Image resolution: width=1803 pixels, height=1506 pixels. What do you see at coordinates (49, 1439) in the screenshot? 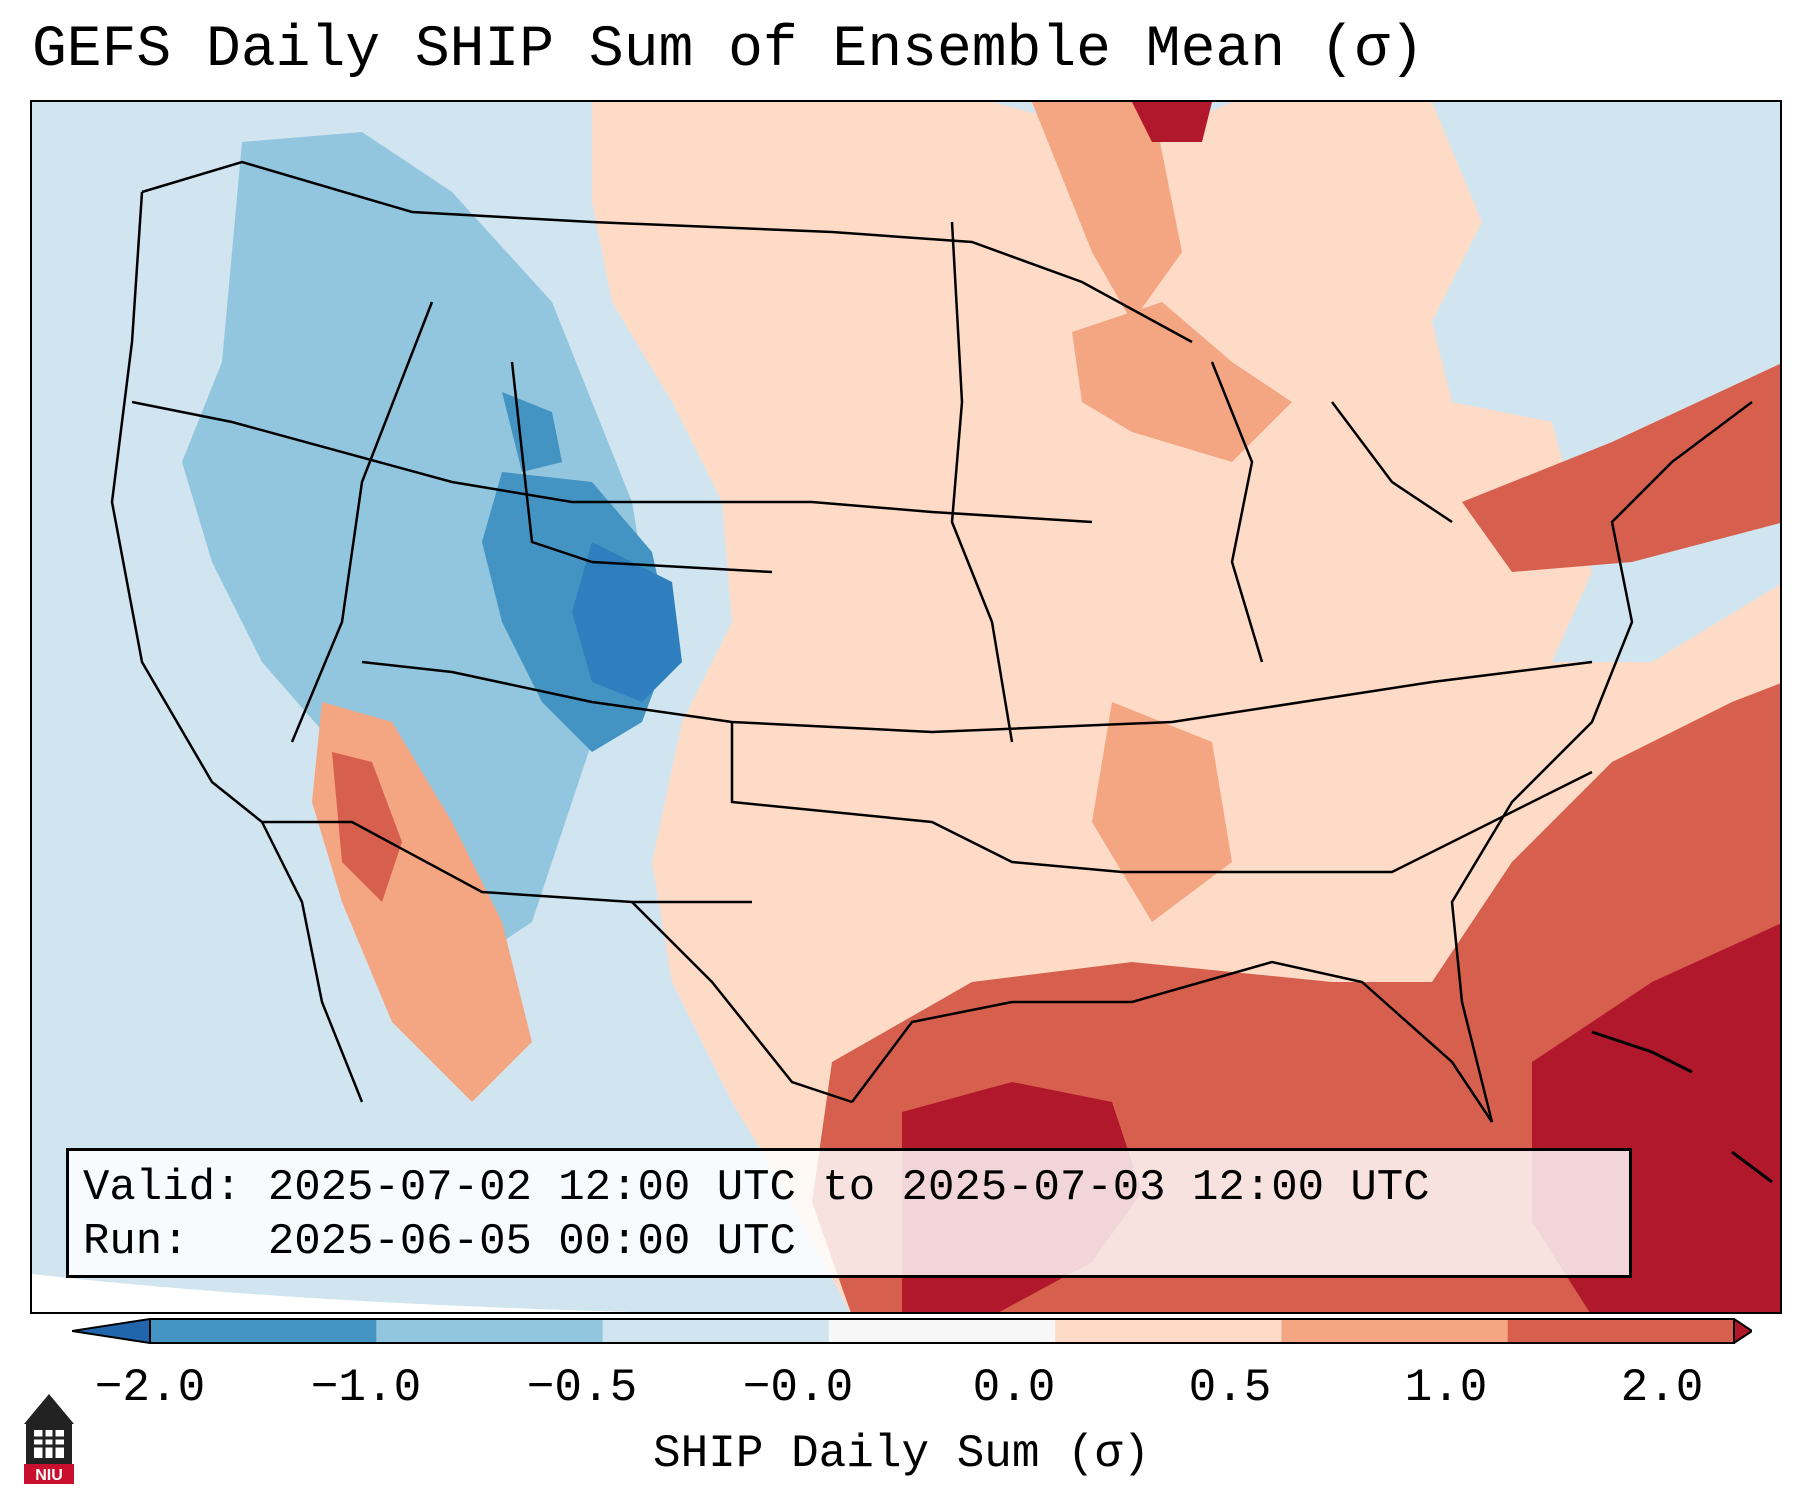
I see `university-tower-icon: NIU` at bounding box center [49, 1439].